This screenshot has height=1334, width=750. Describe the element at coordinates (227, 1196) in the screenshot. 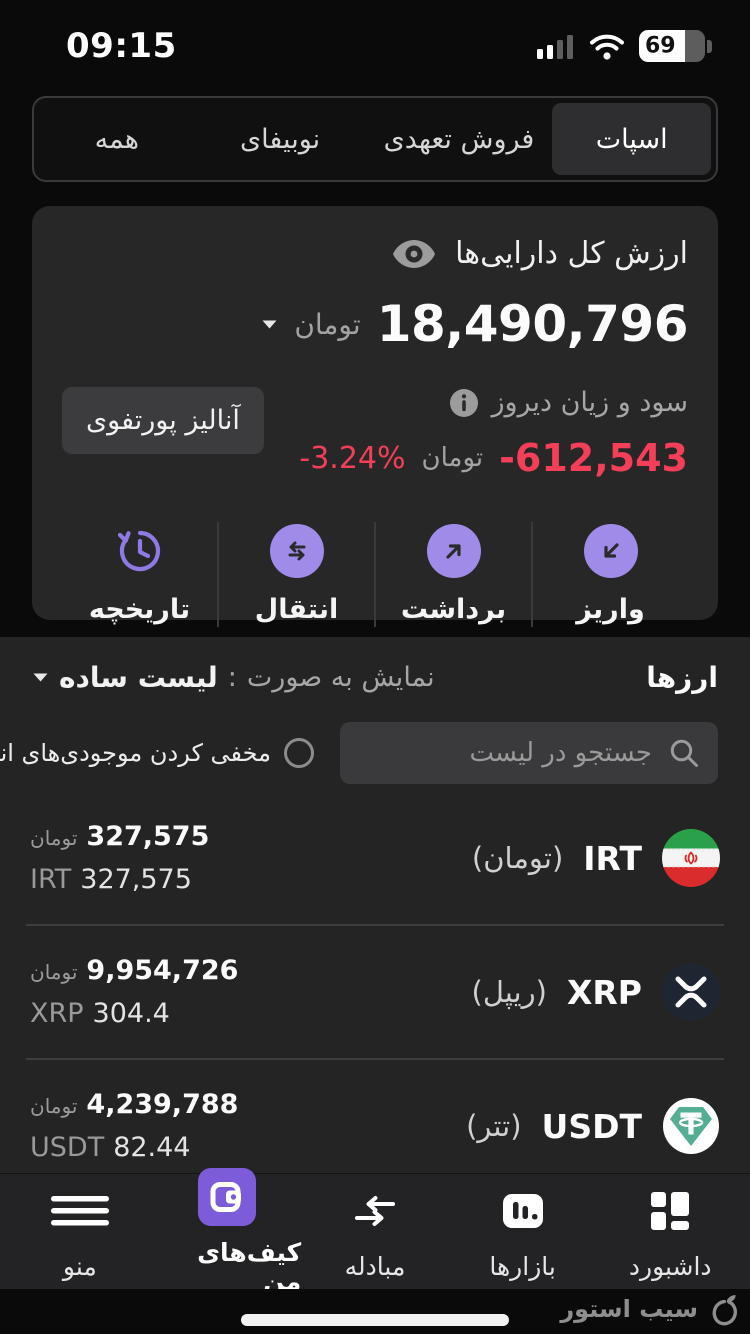

I see `wallet-icon` at that location.